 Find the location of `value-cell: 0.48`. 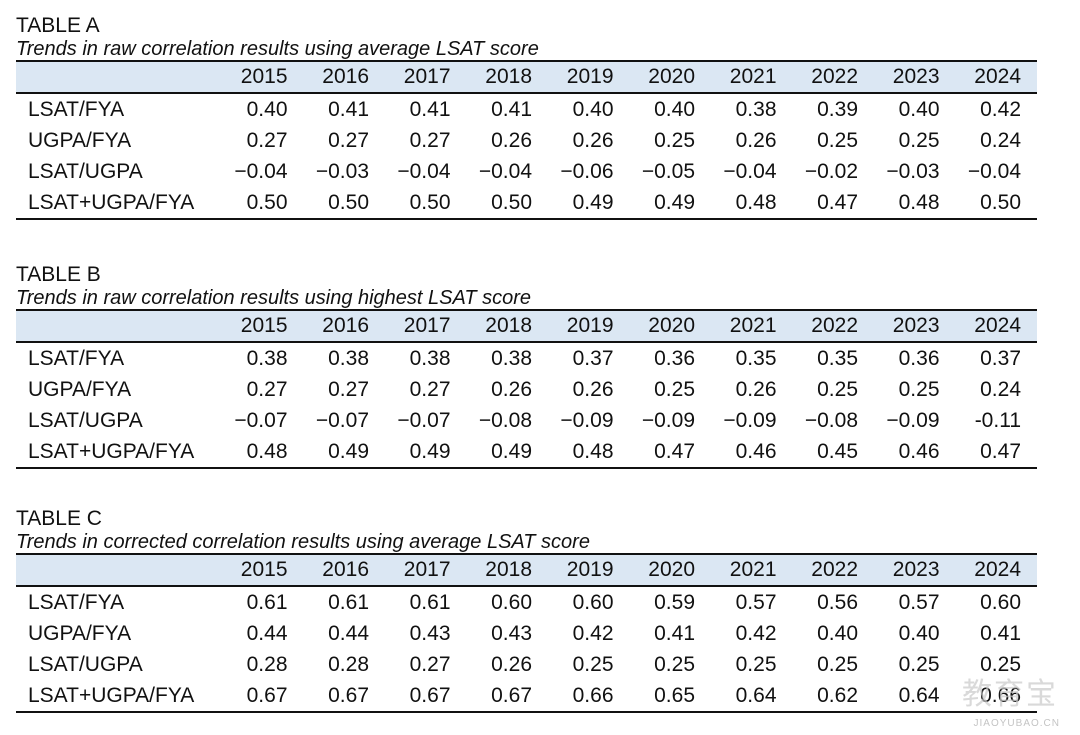

value-cell: 0.48 is located at coordinates (589, 452).